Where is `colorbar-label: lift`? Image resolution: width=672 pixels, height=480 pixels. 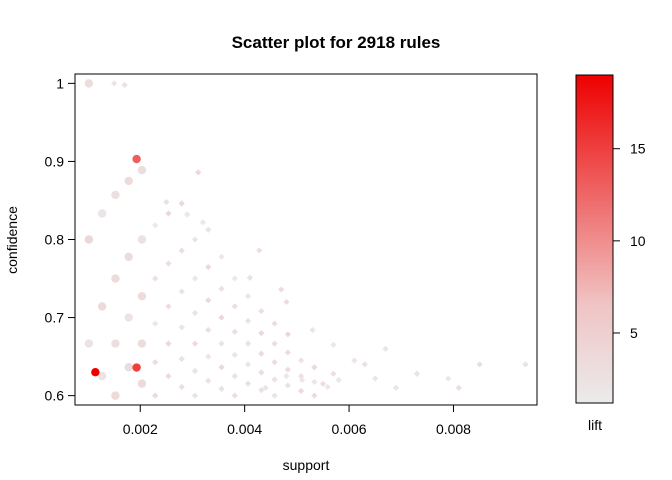
colorbar-label: lift is located at coordinates (595, 425).